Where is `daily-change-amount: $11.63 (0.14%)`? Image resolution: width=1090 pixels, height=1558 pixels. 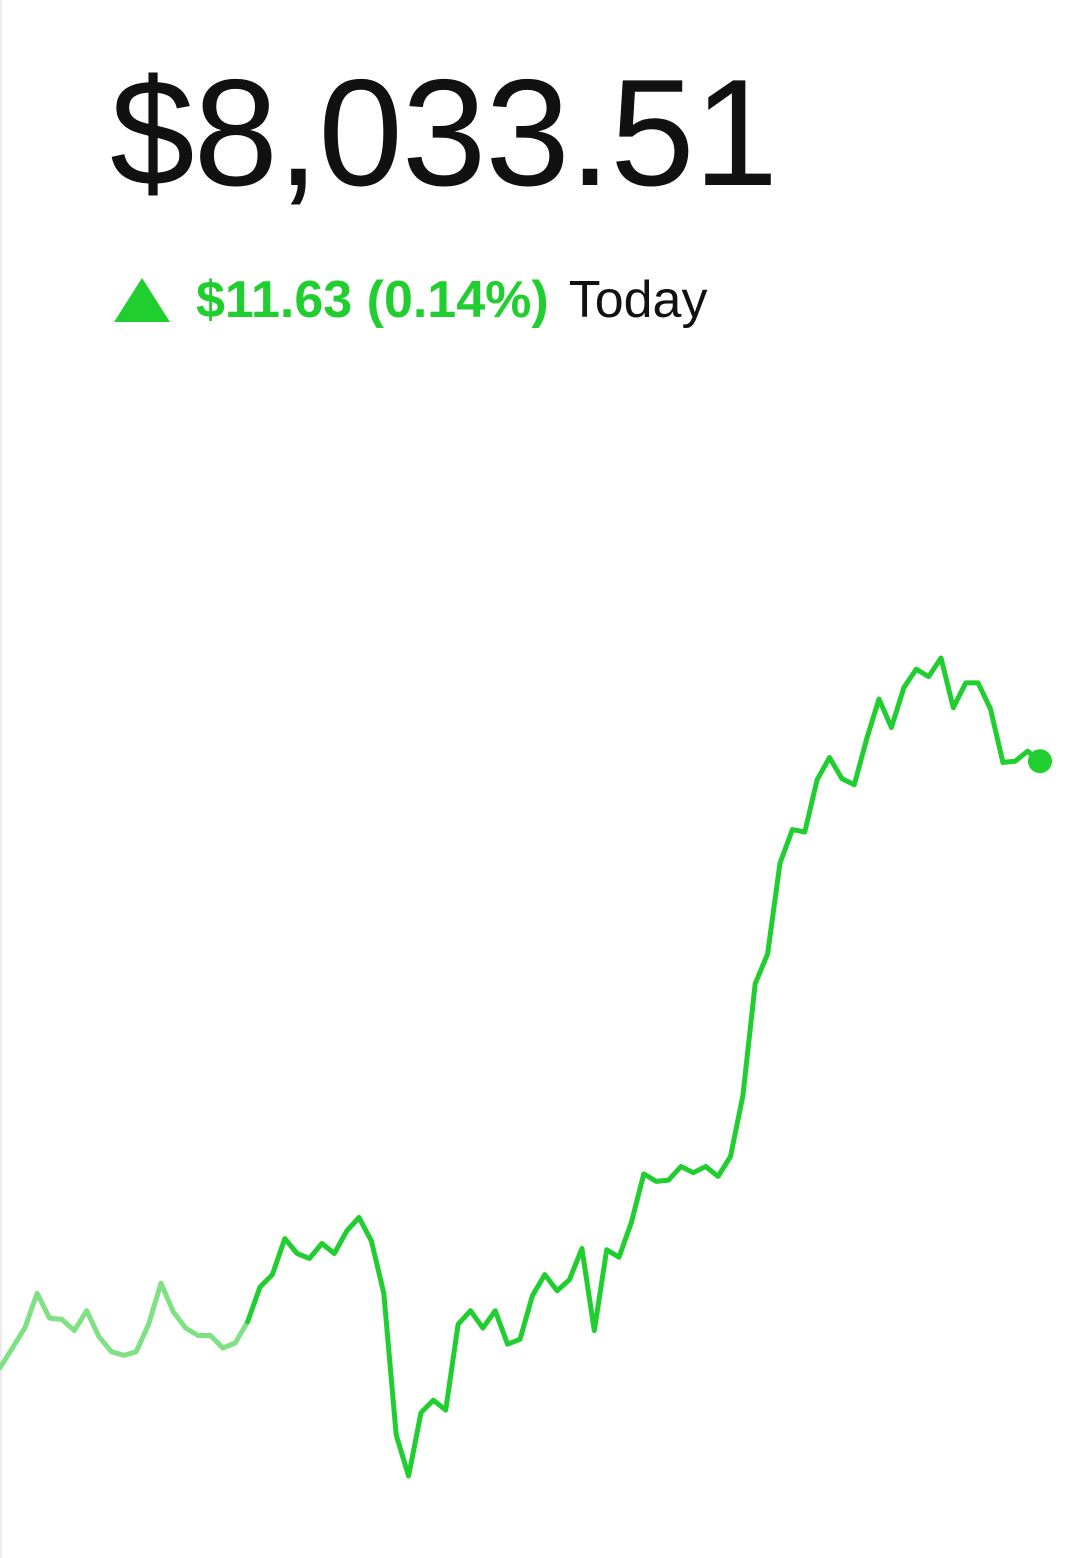 daily-change-amount: $11.63 (0.14%) is located at coordinates (372, 300).